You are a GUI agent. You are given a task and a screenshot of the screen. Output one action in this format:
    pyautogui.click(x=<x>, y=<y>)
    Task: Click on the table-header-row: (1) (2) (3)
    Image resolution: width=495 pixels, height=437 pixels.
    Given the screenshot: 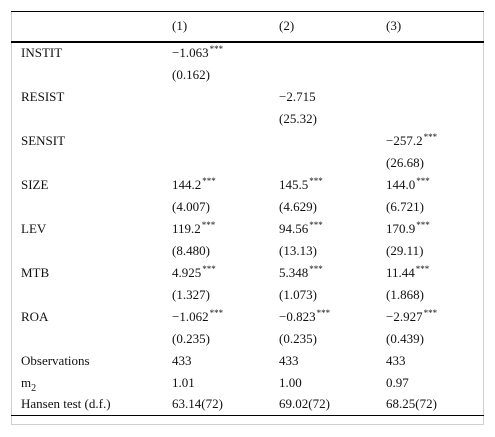 What is the action you would take?
    pyautogui.click(x=247, y=27)
    